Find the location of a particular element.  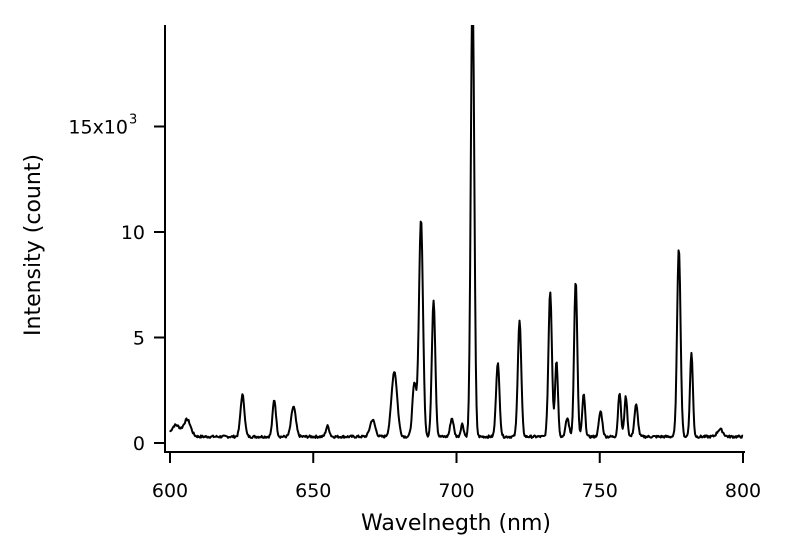

x-tick-label: 800 is located at coordinates (743, 491).